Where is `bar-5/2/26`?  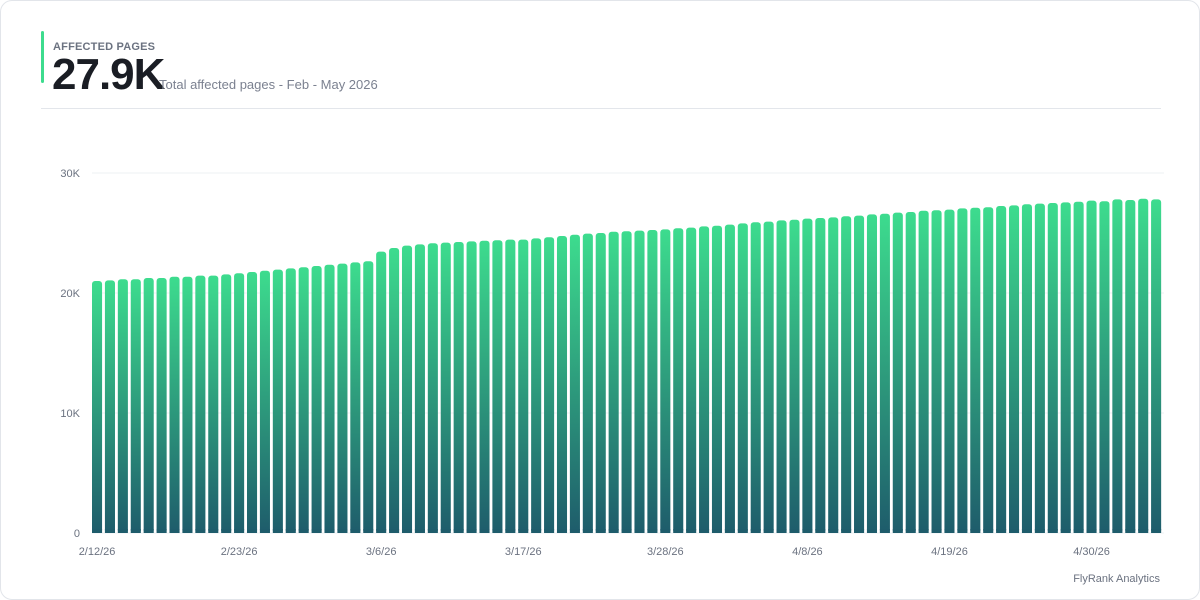 bar-5/2/26 is located at coordinates (1117, 366).